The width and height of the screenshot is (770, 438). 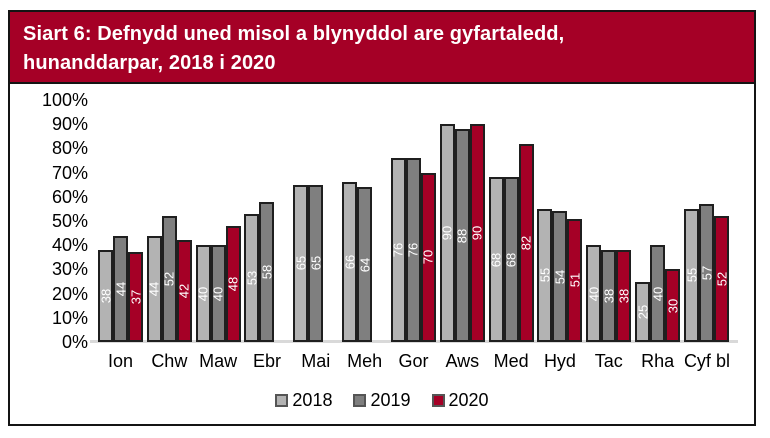 I want to click on legend-item-2018: 2018, so click(x=303, y=400).